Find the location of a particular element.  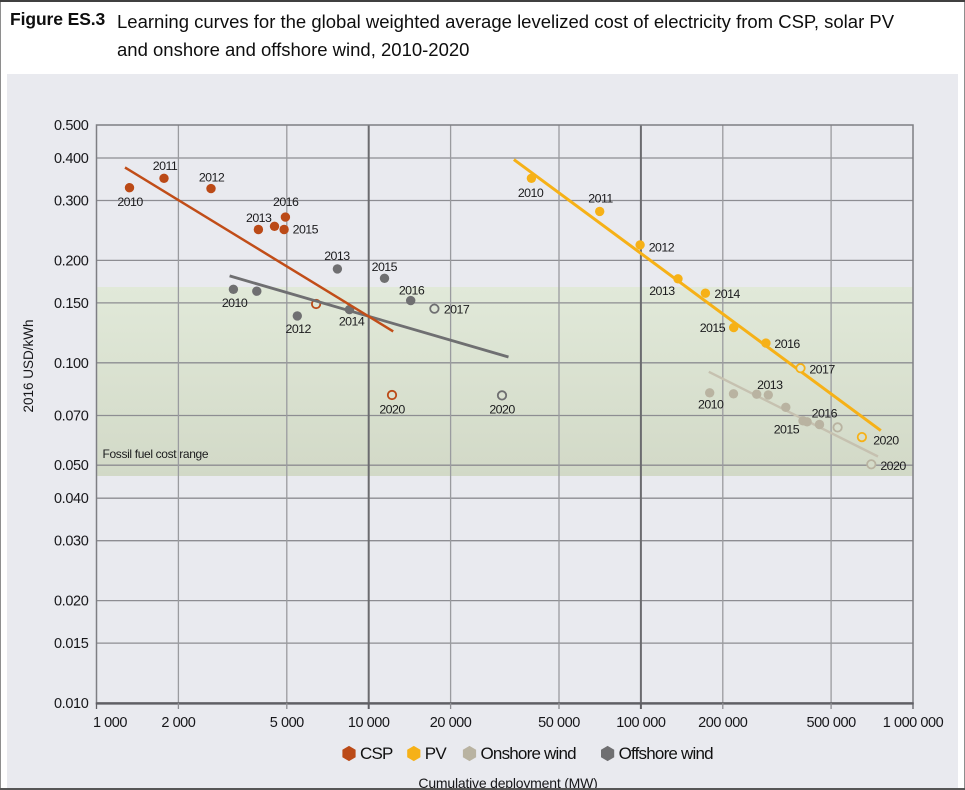

svg-text: 1 000 000 is located at coordinates (913, 723).